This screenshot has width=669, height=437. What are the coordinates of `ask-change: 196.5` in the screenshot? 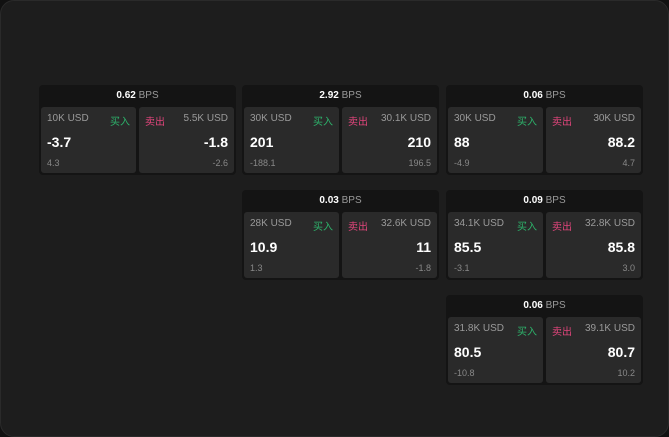 It's located at (419, 163).